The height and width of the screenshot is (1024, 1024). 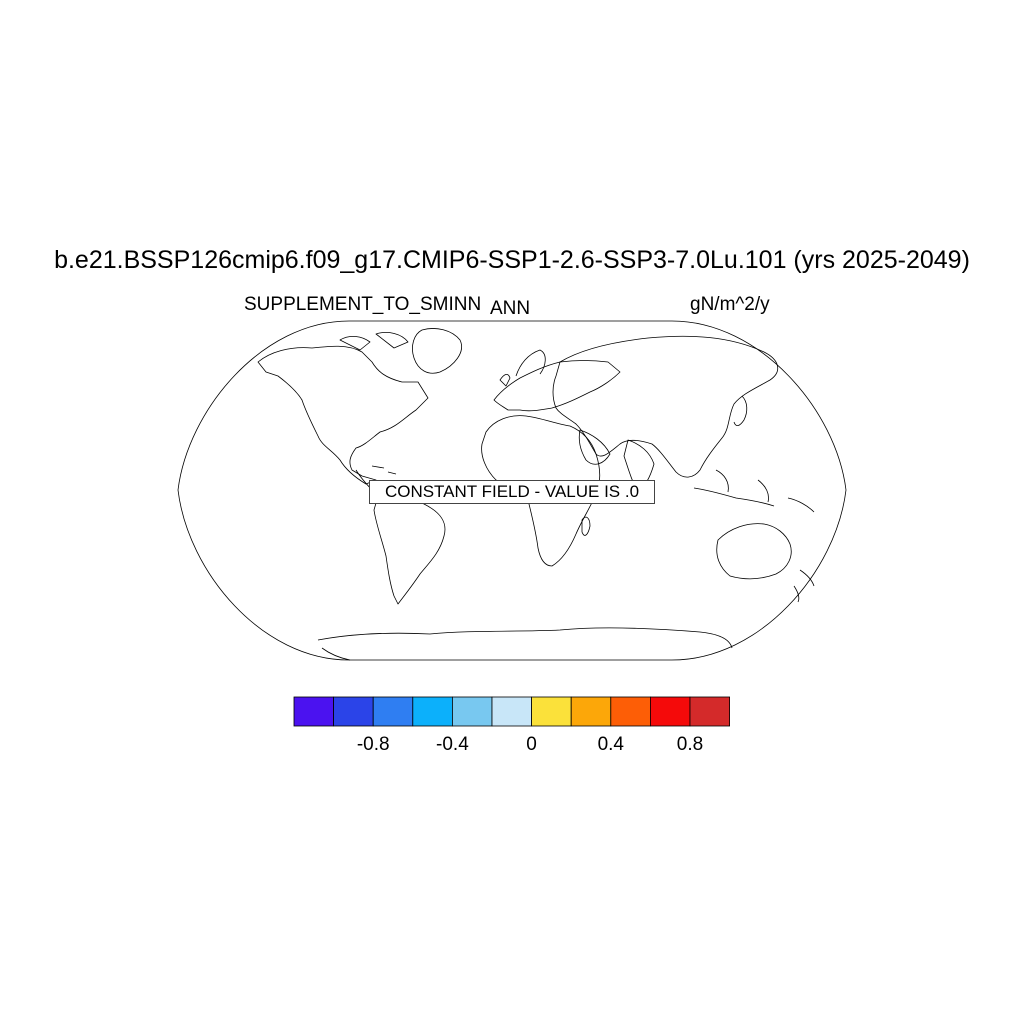 I want to click on units-label: gN/m^2/y, so click(x=730, y=304).